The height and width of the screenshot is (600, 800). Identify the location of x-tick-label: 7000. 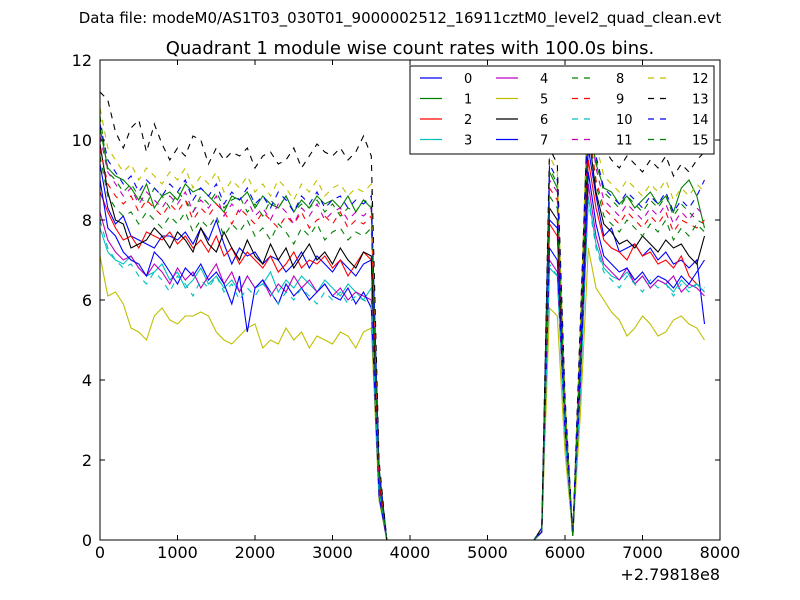
(642, 552).